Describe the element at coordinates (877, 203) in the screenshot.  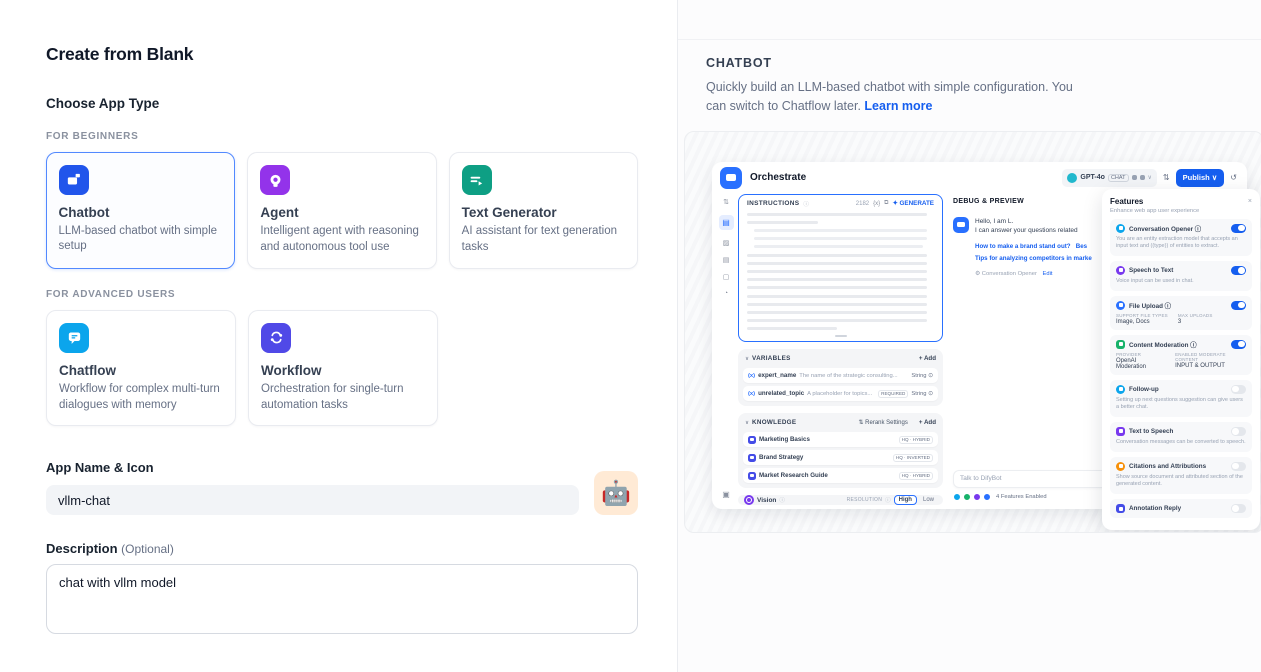
I see `variable-icon: {x}` at that location.